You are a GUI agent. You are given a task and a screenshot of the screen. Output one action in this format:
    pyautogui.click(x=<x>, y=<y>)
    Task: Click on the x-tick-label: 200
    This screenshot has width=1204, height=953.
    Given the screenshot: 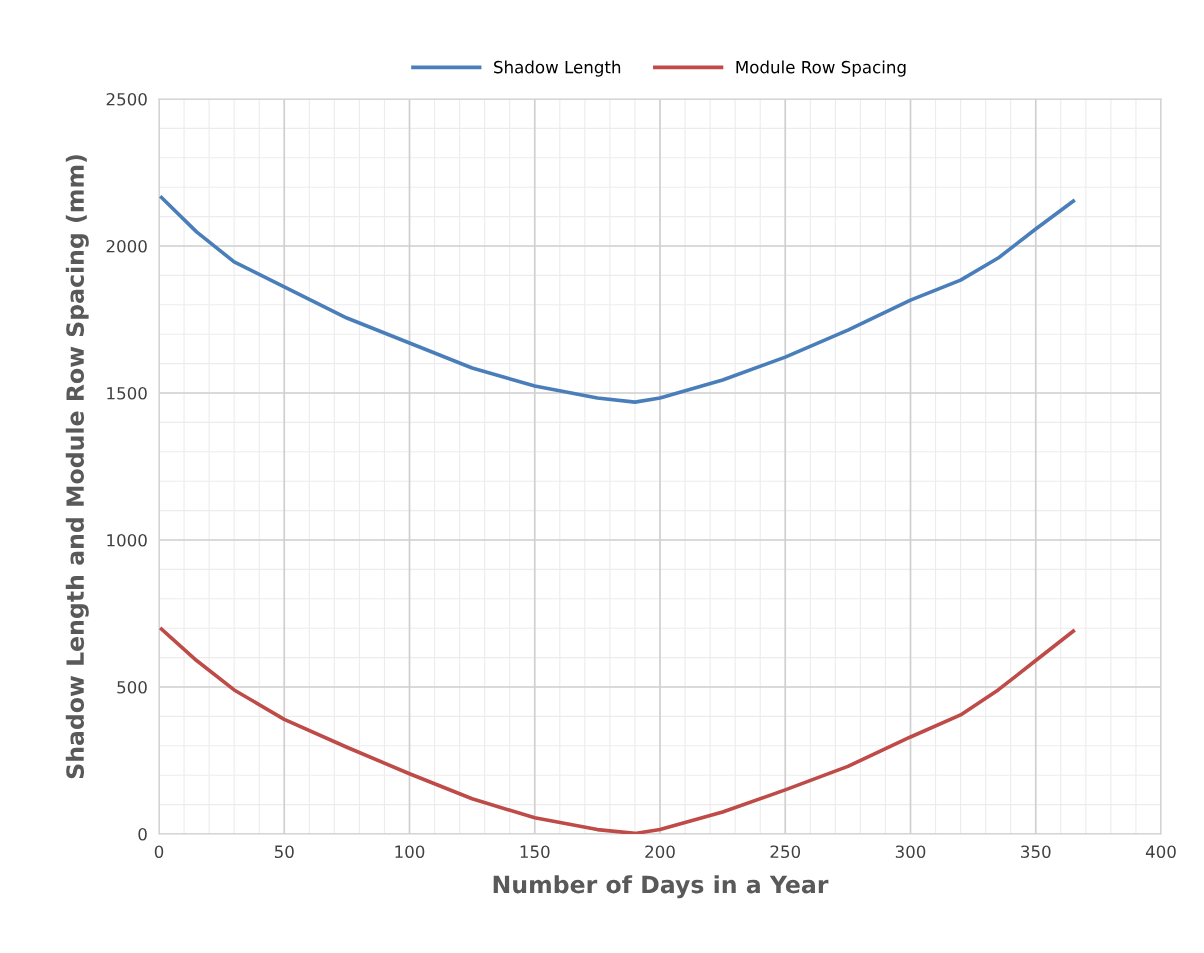 What is the action you would take?
    pyautogui.click(x=660, y=852)
    